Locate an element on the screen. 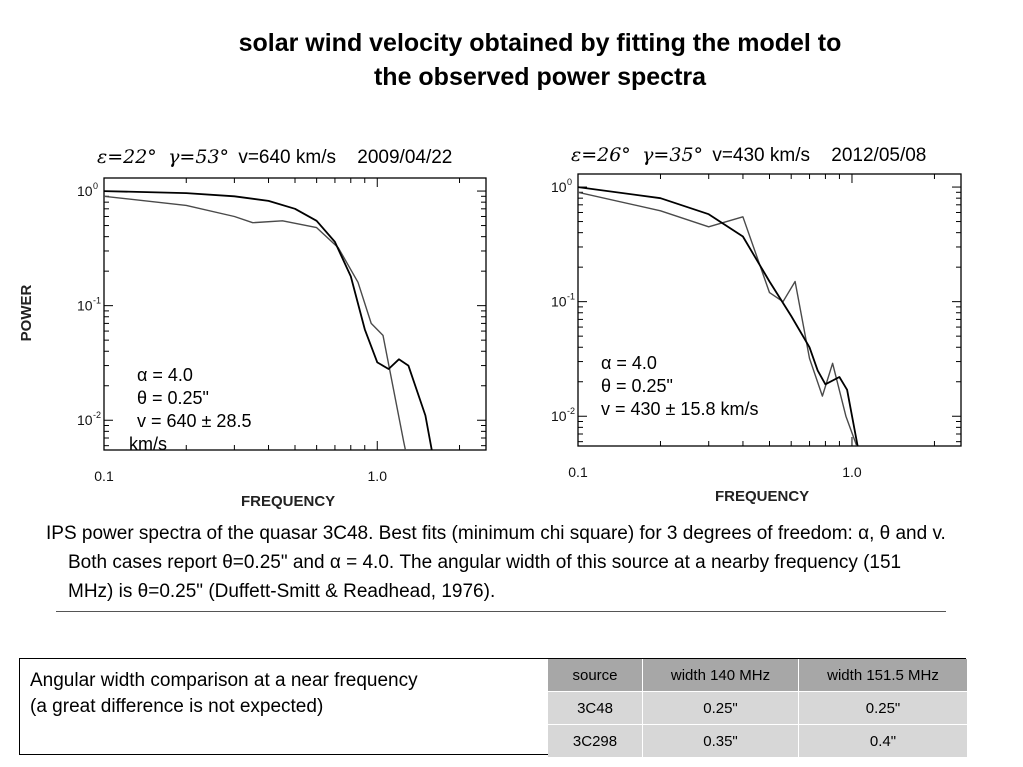  table-cell-1515: 0.4" is located at coordinates (883, 741).